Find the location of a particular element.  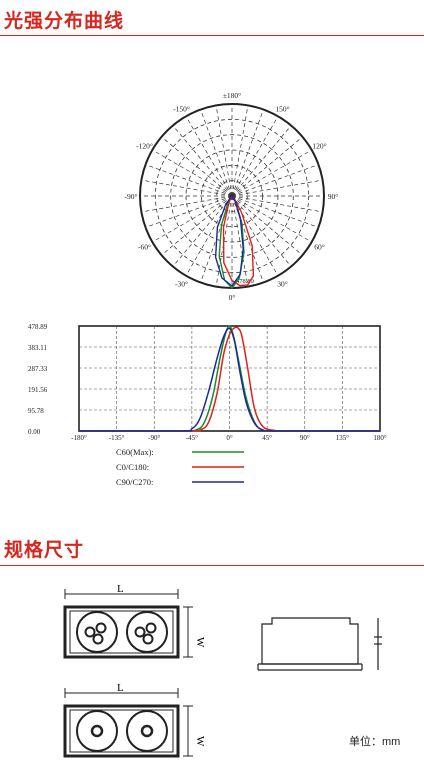

polar-angle-label: -150° is located at coordinates (181, 109).